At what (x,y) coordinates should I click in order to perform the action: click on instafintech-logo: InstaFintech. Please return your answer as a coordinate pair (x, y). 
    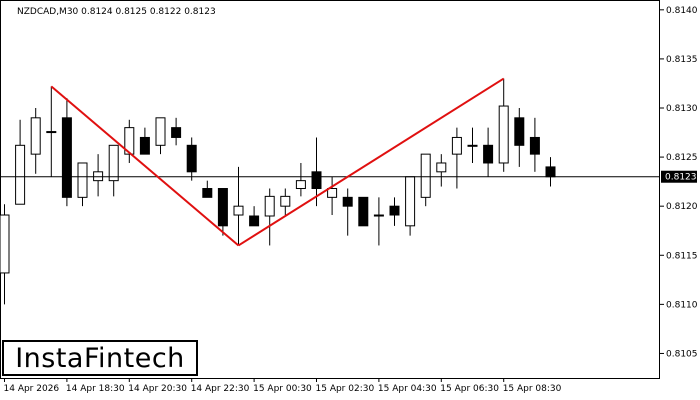
    Looking at the image, I should click on (100, 358).